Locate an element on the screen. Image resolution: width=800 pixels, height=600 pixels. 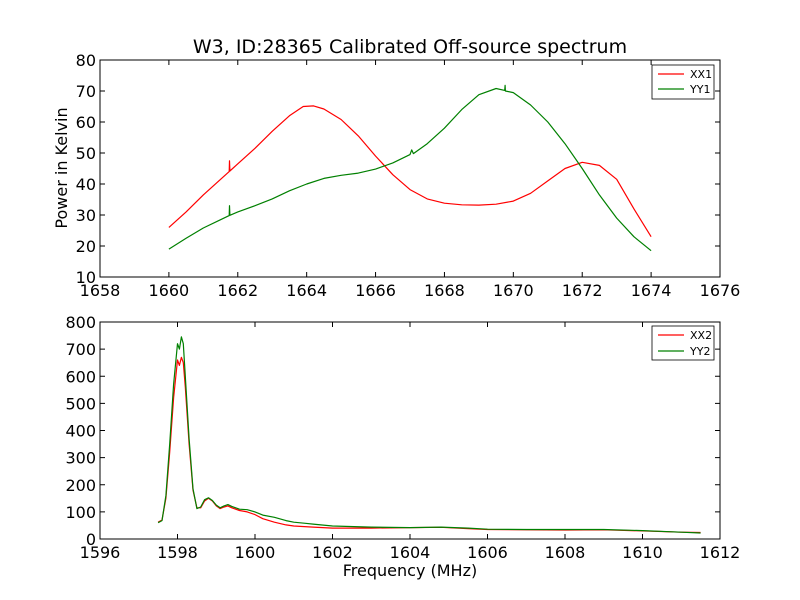
y-tick-label: 100 is located at coordinates (80, 512).